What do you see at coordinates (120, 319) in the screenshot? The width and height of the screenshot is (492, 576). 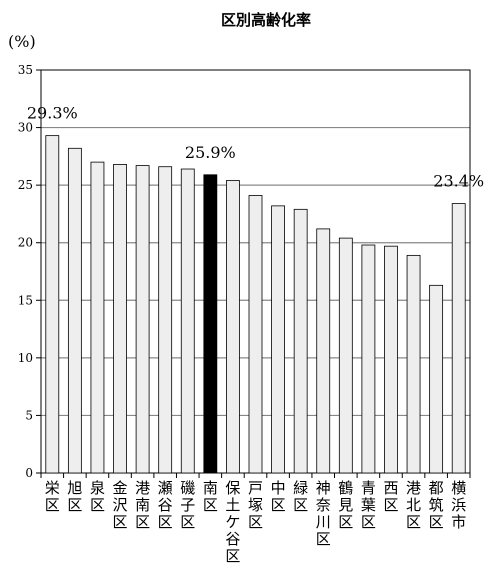 I see `bar-金沢区` at bounding box center [120, 319].